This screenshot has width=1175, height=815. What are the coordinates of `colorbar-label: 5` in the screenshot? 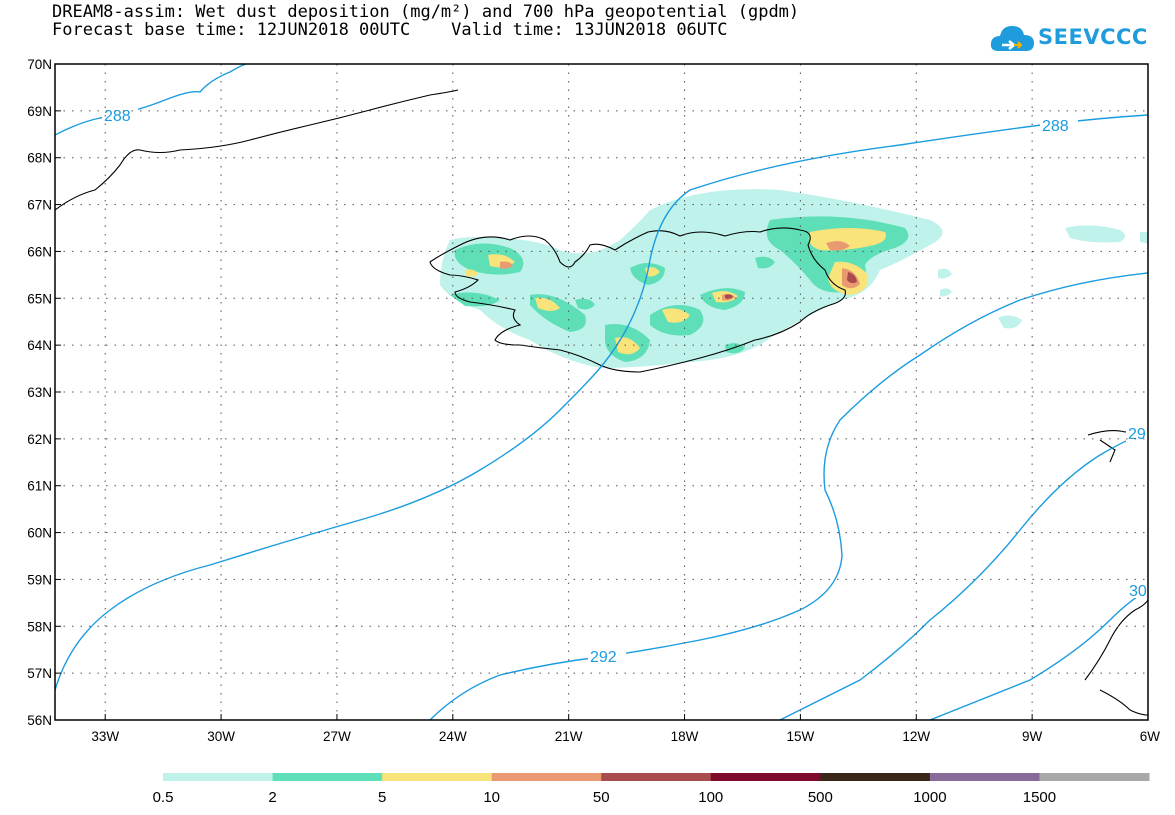 It's located at (382, 797).